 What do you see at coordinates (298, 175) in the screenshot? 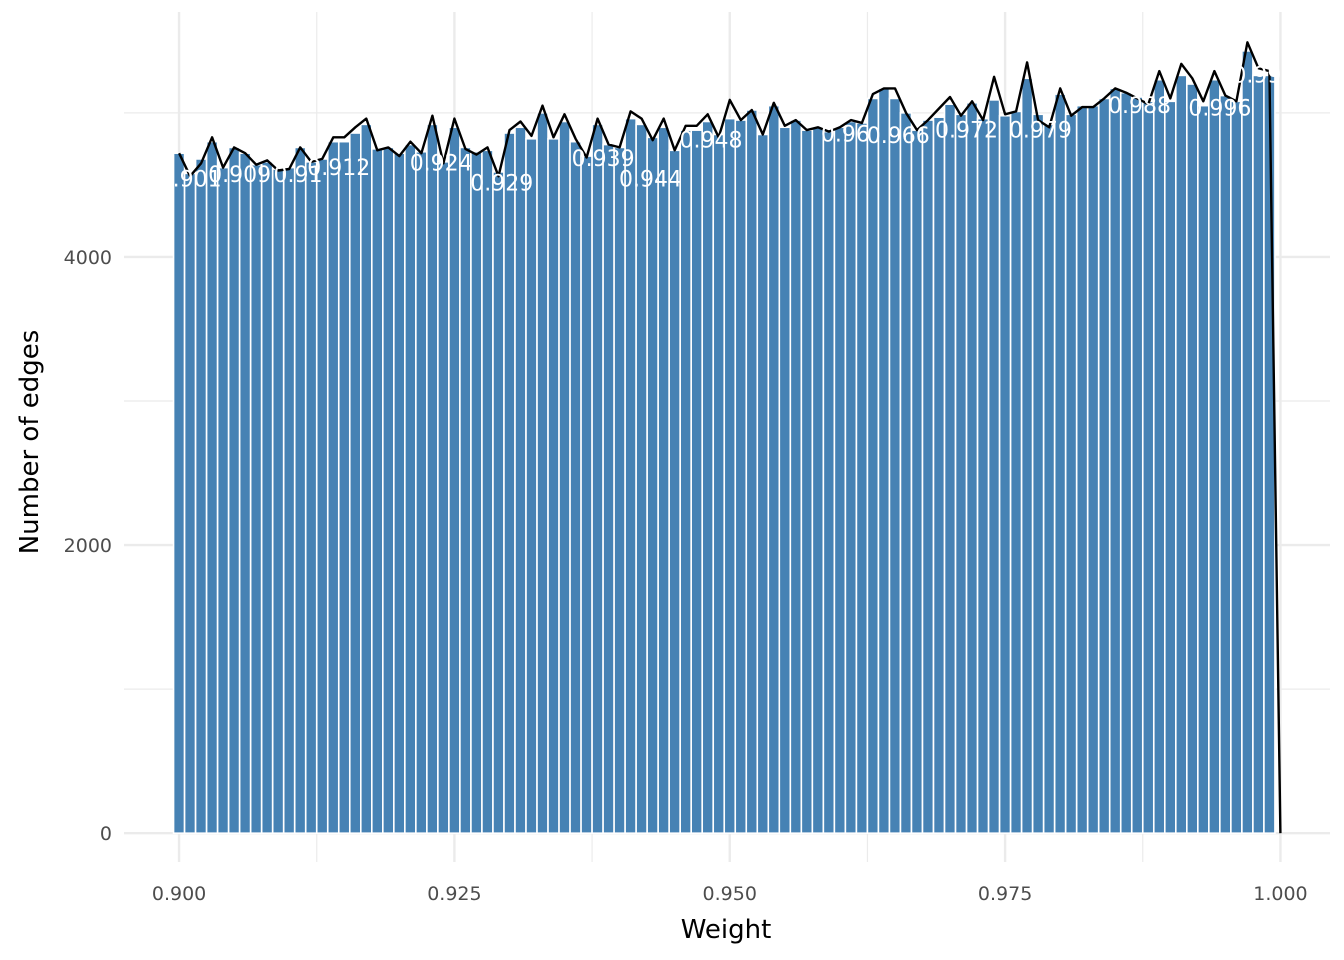
I see `data-label: 0.91` at bounding box center [298, 175].